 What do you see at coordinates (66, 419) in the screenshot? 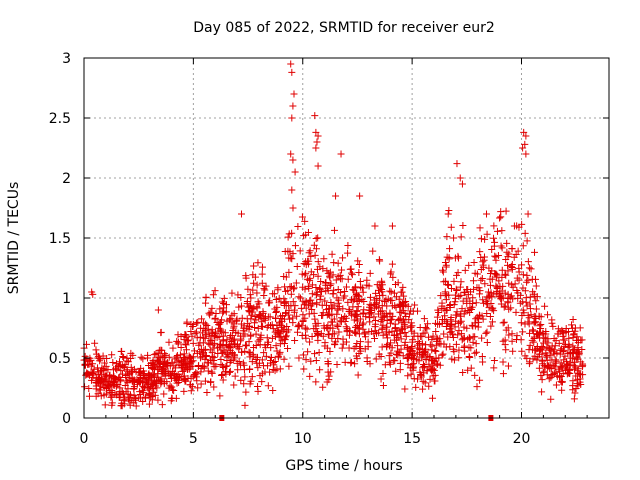
I see `y-tick-label: 0` at bounding box center [66, 419].